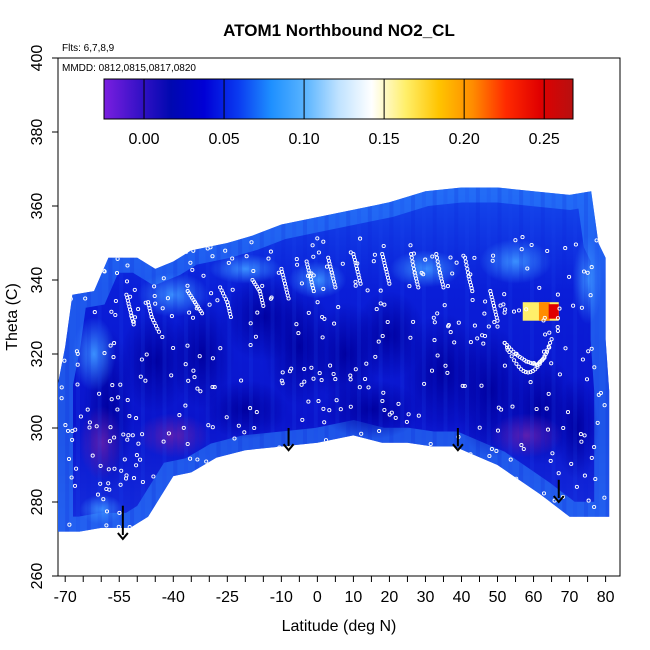 The width and height of the screenshot is (650, 650). What do you see at coordinates (341, 484) in the screenshot?
I see `arrow-markers` at bounding box center [341, 484].